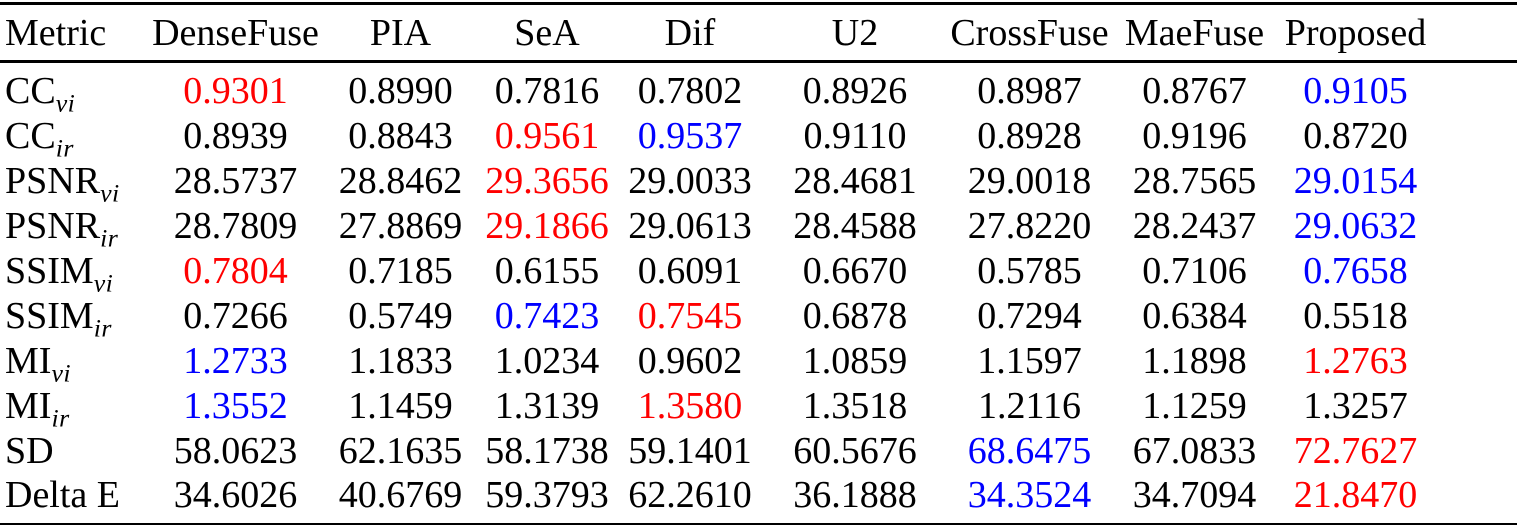 The width and height of the screenshot is (1517, 525). I want to click on value-cell: 59.3793, so click(547, 495).